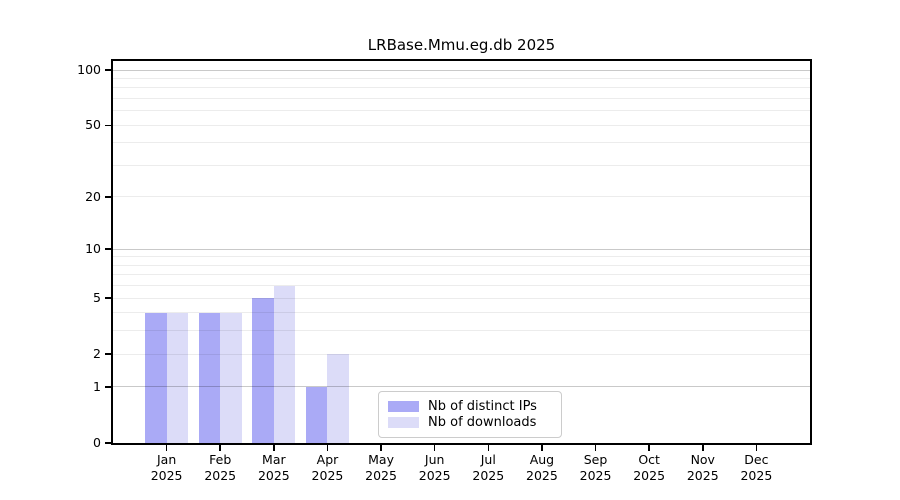 Image resolution: width=900 pixels, height=500 pixels. Describe the element at coordinates (403, 406) in the screenshot. I see `legend-swatch-distinct-ips-icon` at that location.